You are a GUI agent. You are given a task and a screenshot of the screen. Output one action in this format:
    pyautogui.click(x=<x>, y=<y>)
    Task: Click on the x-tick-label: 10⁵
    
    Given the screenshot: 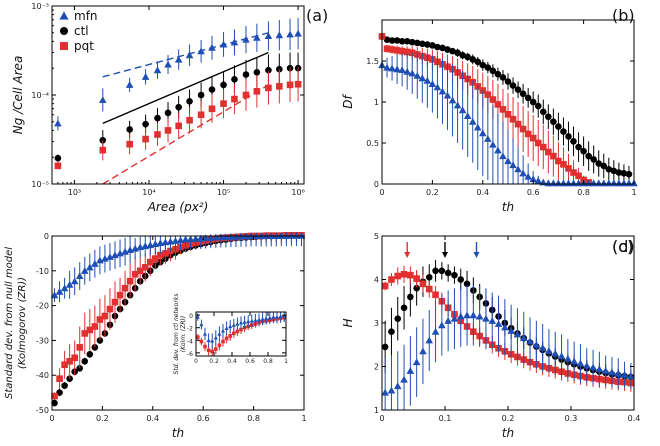 What is the action you would take?
    pyautogui.click(x=223, y=192)
    